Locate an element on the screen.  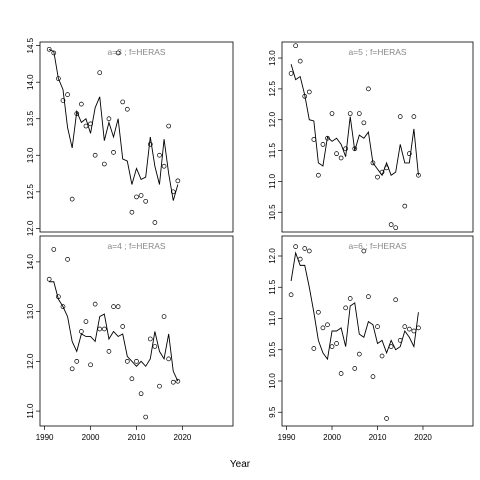
y-tick-label: 14.0 is located at coordinates (30, 82).